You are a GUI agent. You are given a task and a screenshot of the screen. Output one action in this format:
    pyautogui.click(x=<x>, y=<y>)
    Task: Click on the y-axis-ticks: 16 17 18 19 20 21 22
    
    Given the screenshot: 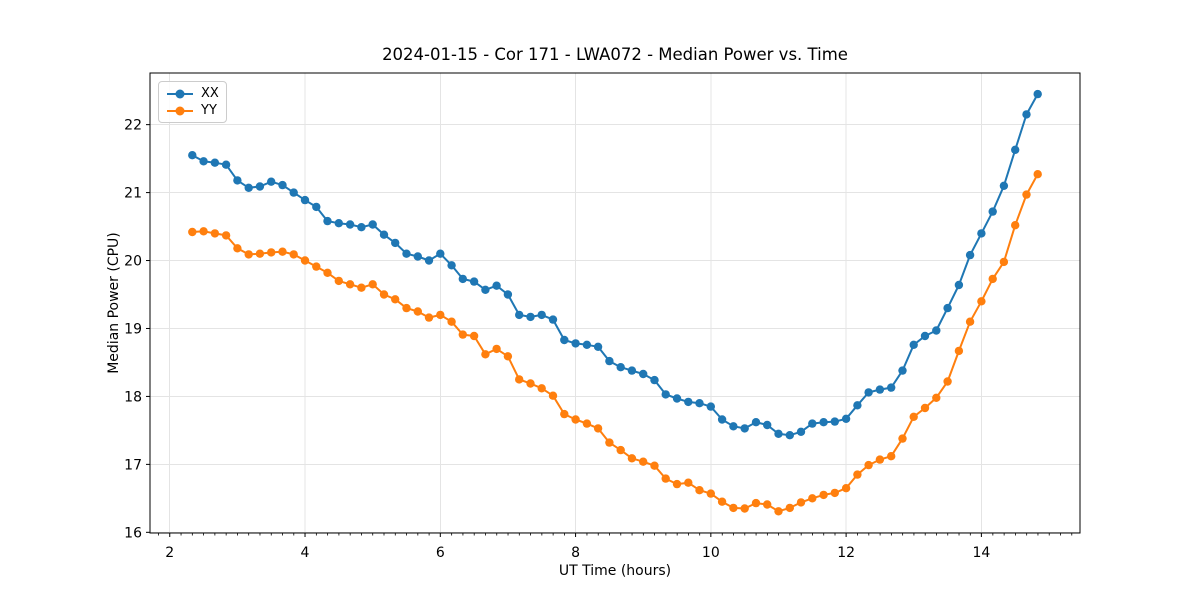 What is the action you would take?
    pyautogui.click(x=137, y=329)
    